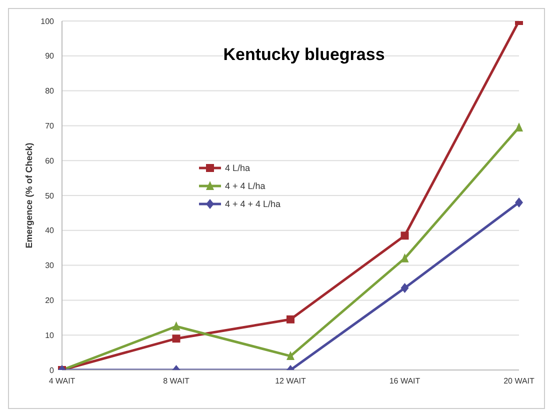 This screenshot has width=551, height=415. I want to click on legend-label: 4 L/ha, so click(237, 168).